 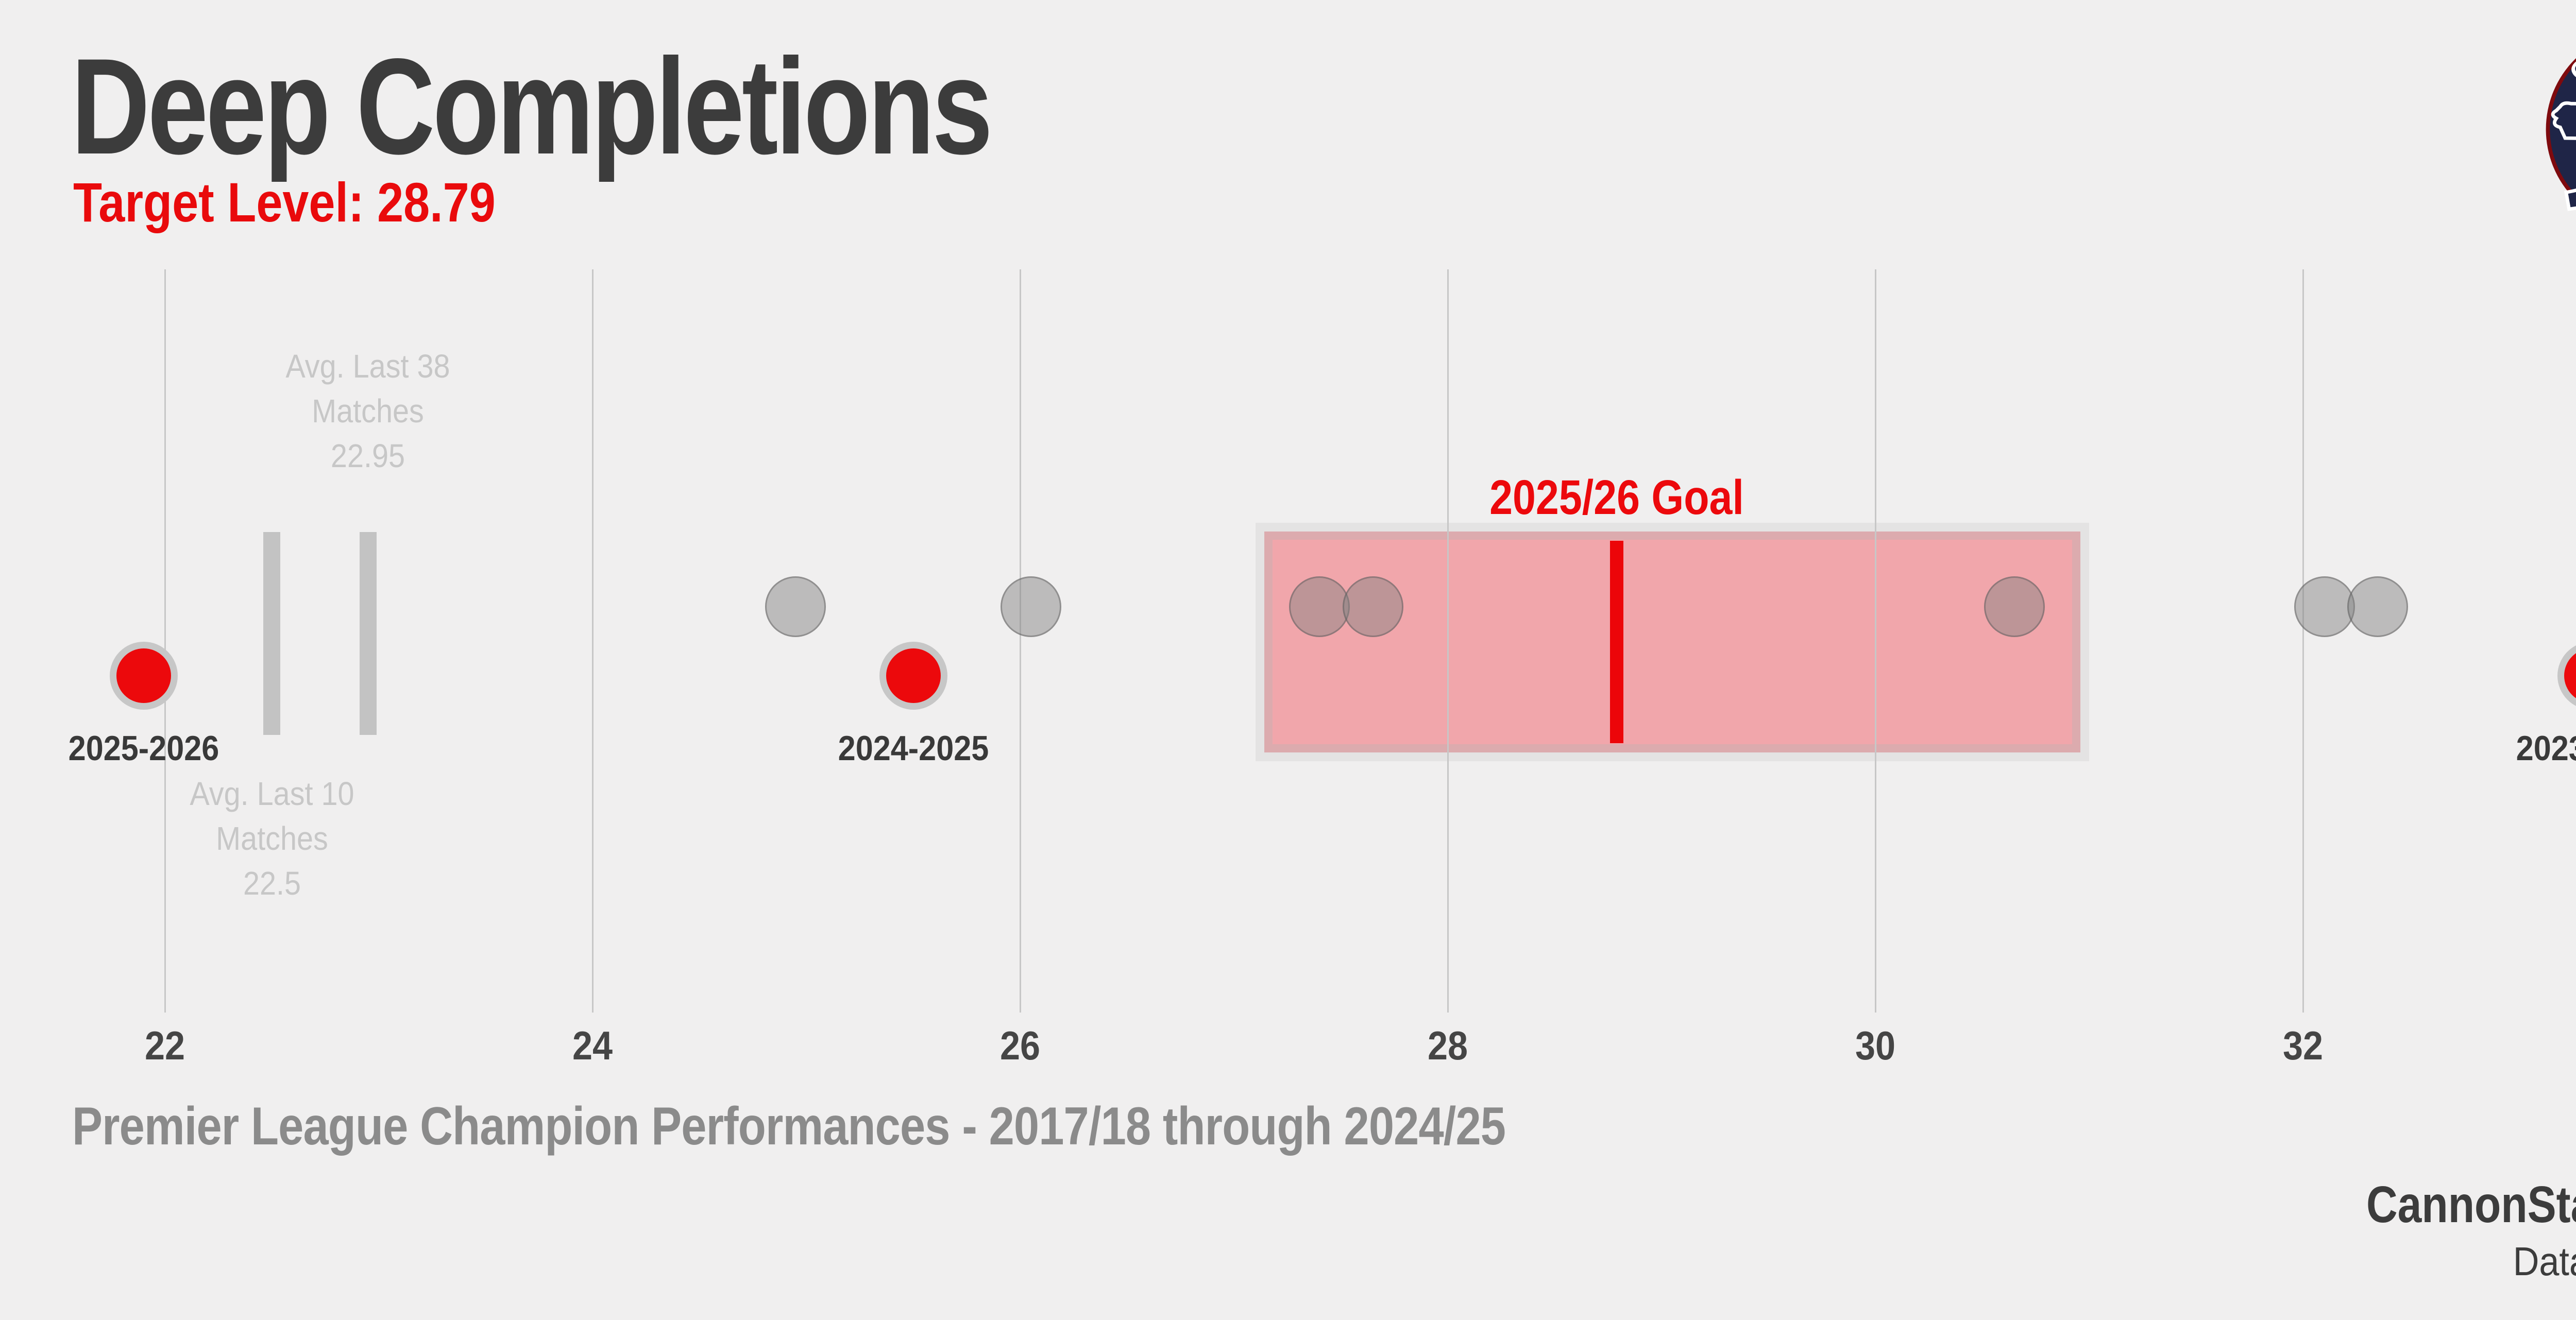 I want to click on cannon-icon, so click(x=2564, y=156).